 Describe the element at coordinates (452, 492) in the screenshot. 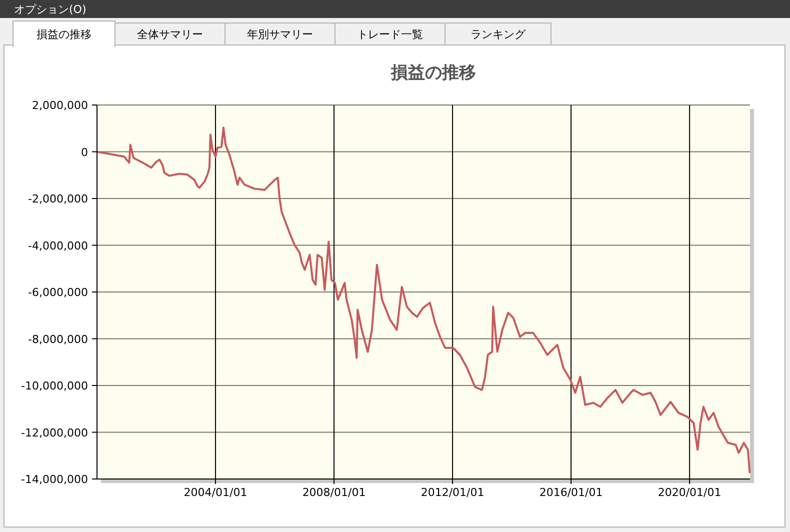

I see `x-tick-label: 2012/01/01` at that location.